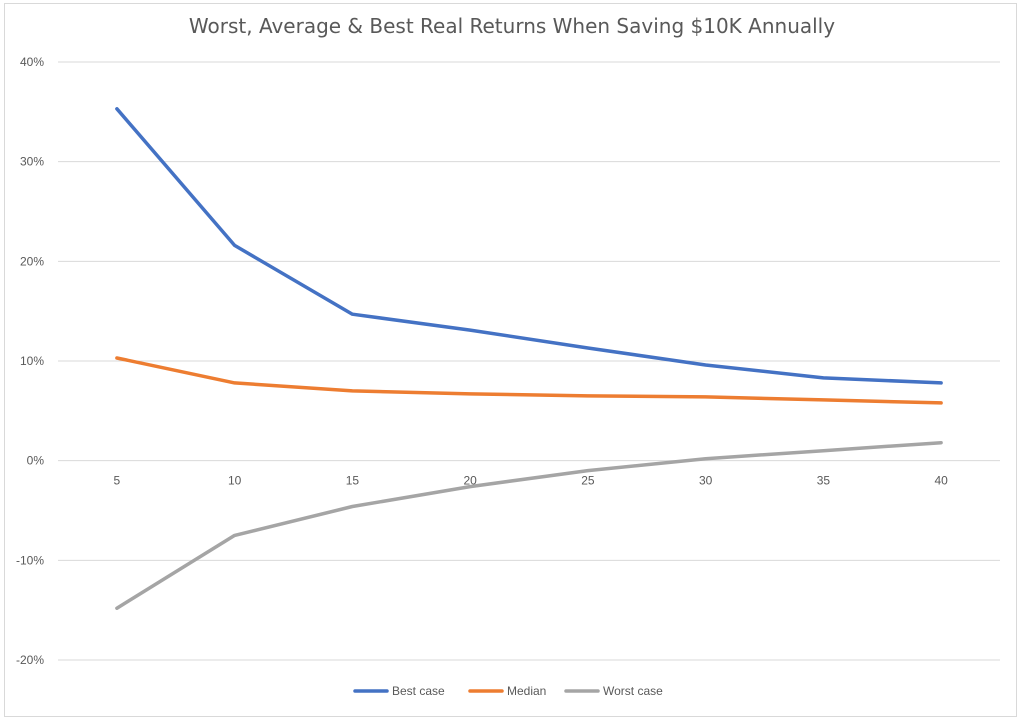 This screenshot has height=725, width=1024. Describe the element at coordinates (30, 560) in the screenshot. I see `y-tick-label: -10%` at that location.